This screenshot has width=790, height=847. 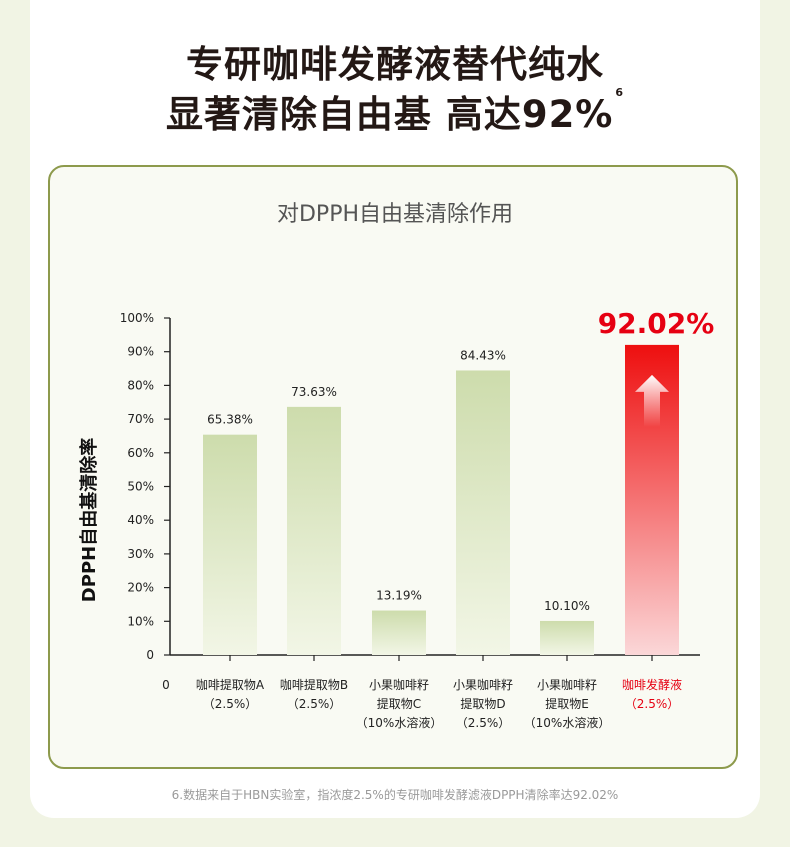 What do you see at coordinates (399, 596) in the screenshot?
I see `data-label: 13.19%` at bounding box center [399, 596].